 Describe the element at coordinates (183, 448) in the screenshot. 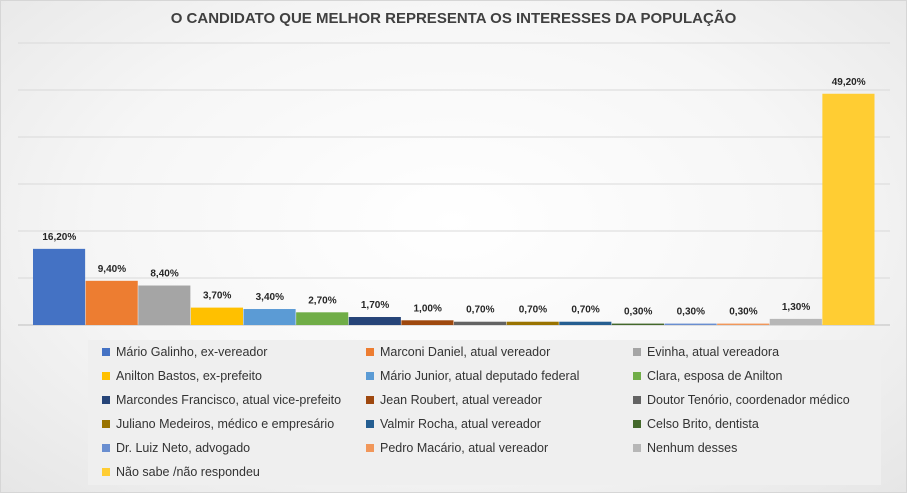

I see `legend-label: Dr. Luiz Neto, advogado` at that location.